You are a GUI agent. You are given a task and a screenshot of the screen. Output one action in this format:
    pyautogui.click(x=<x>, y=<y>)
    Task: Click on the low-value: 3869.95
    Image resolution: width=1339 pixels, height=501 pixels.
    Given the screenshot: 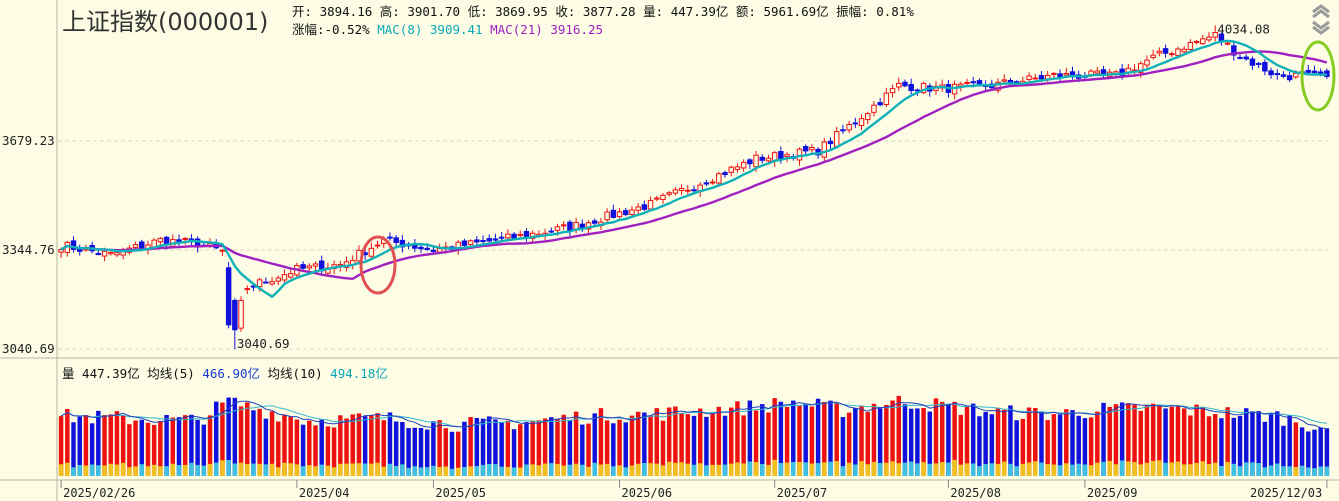 What is the action you would take?
    pyautogui.click(x=521, y=11)
    